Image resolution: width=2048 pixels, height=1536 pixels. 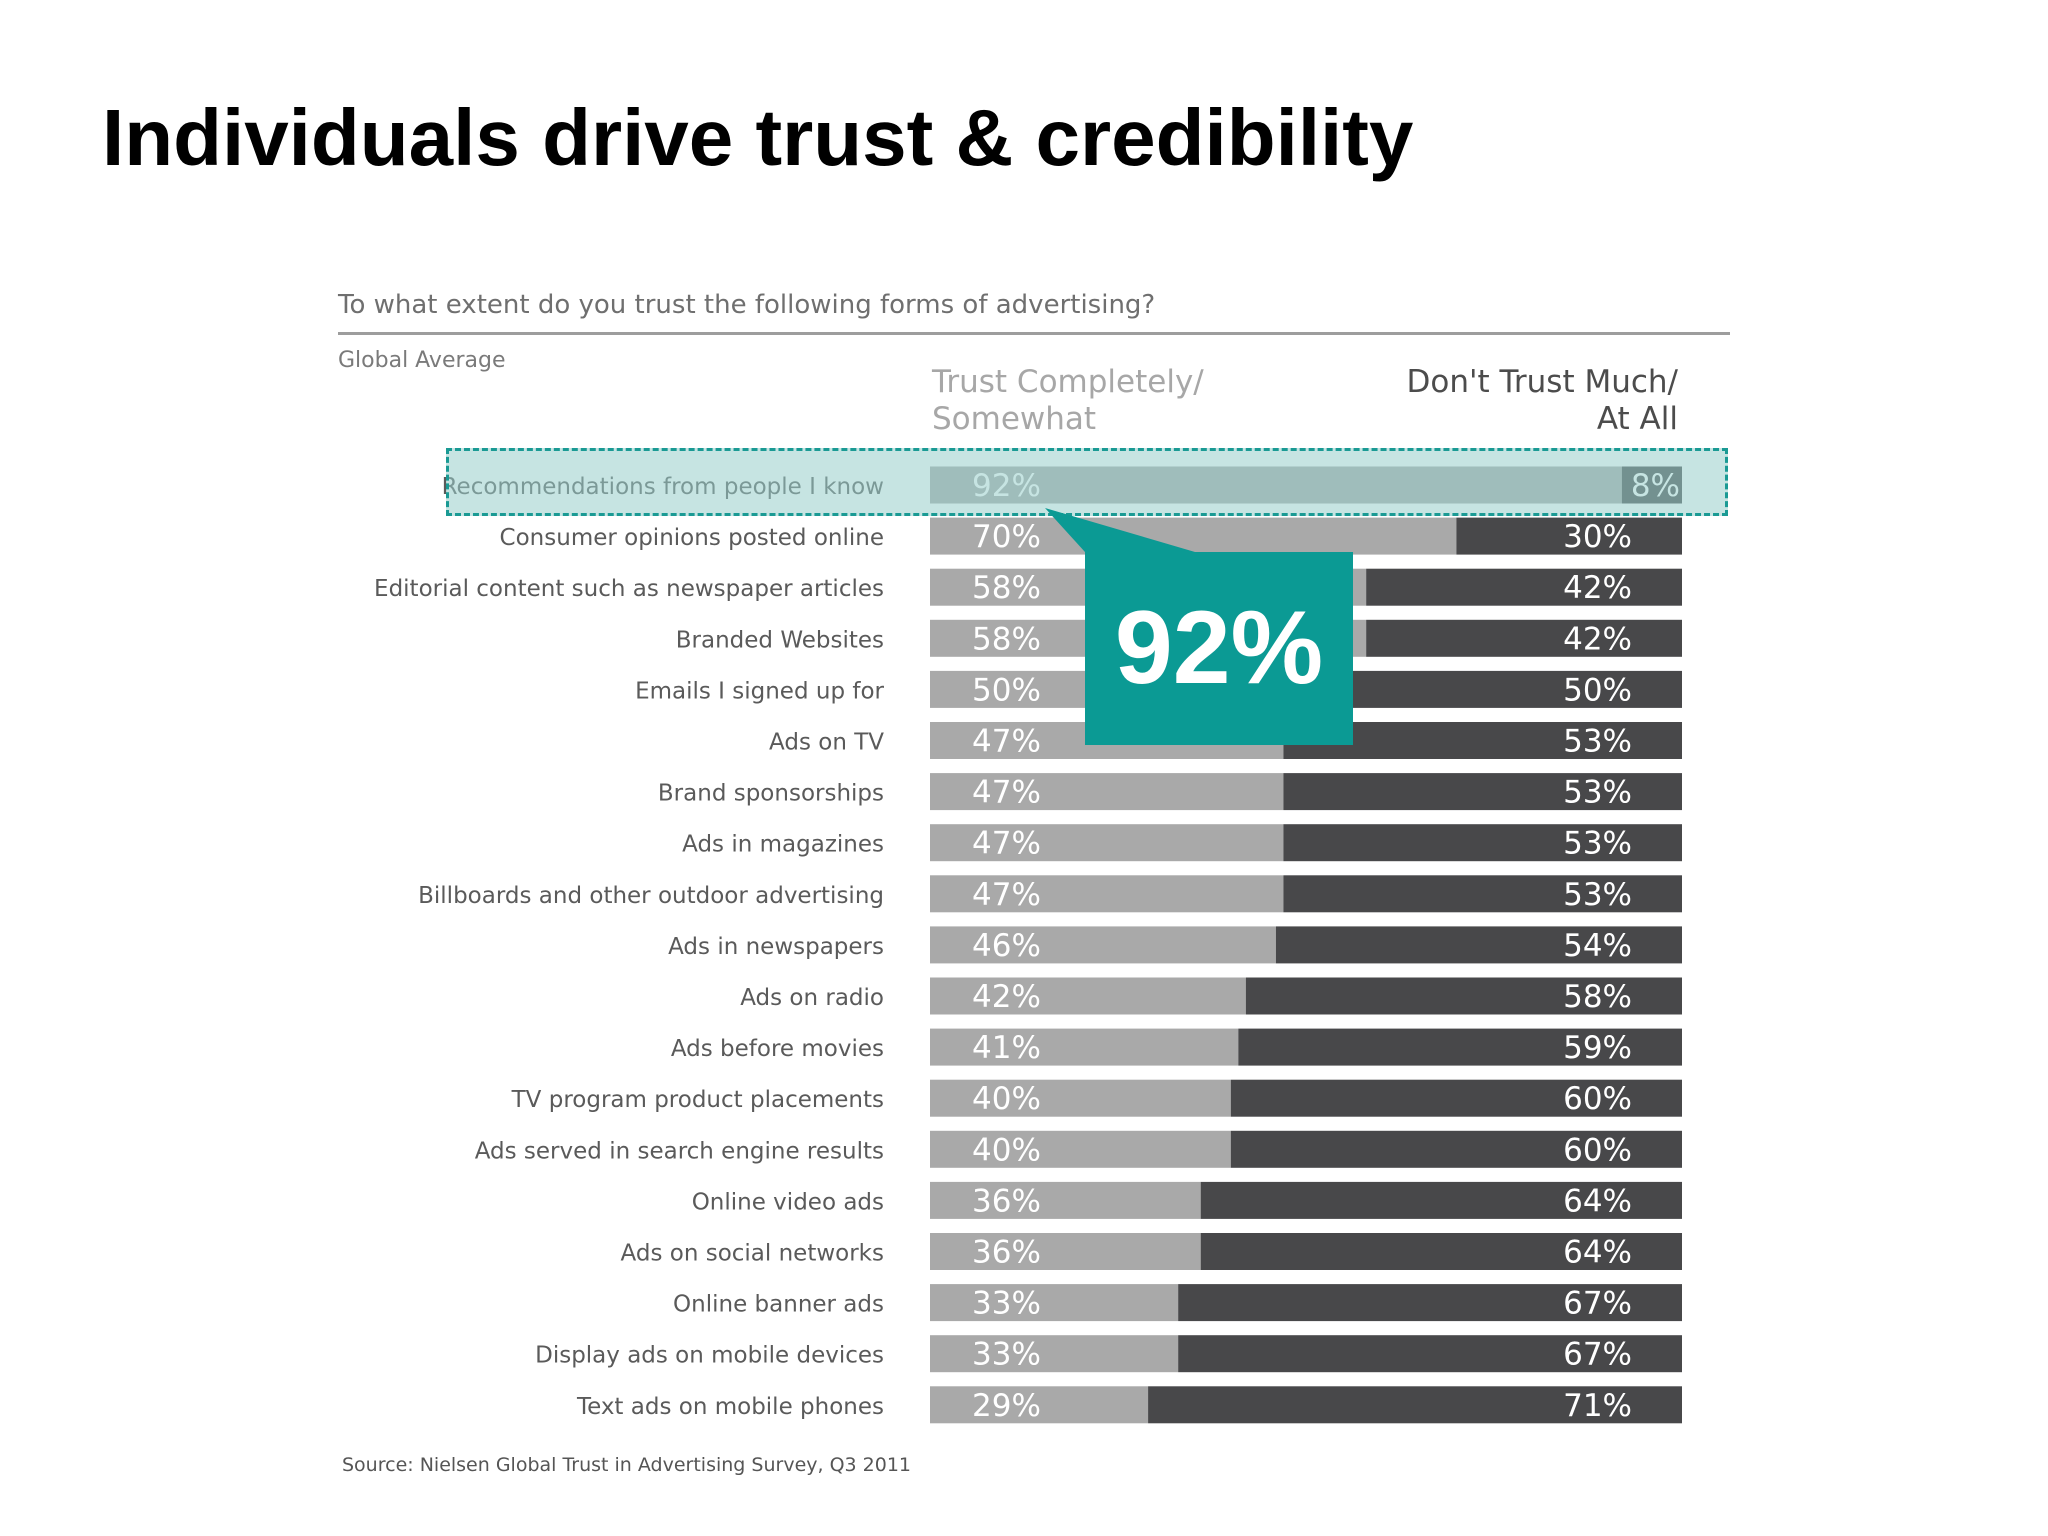 What do you see at coordinates (1006, 997) in the screenshot?
I see `value-label-trust: 42%` at bounding box center [1006, 997].